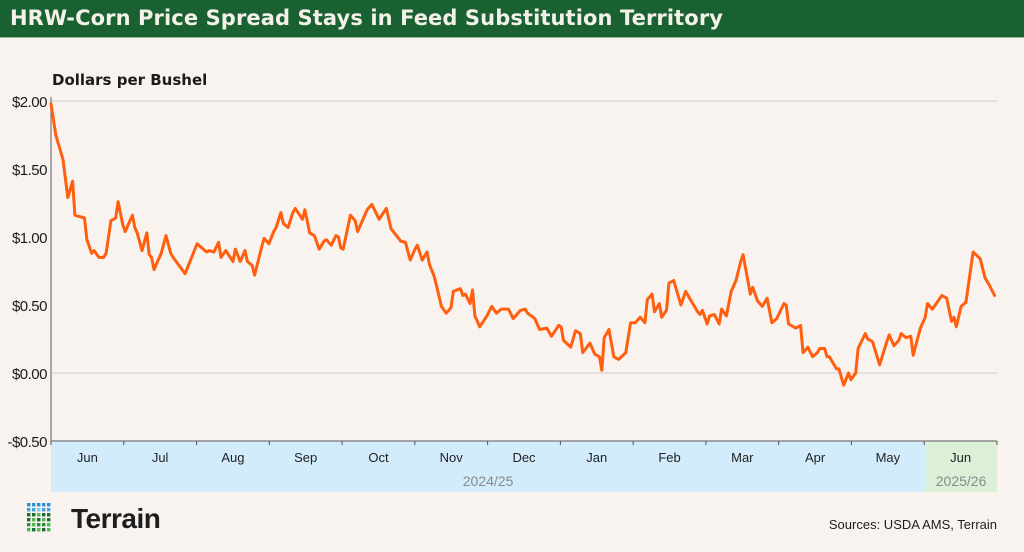 The height and width of the screenshot is (552, 1024). What do you see at coordinates (524, 457) in the screenshot?
I see `x-tick-label: Dec` at bounding box center [524, 457].